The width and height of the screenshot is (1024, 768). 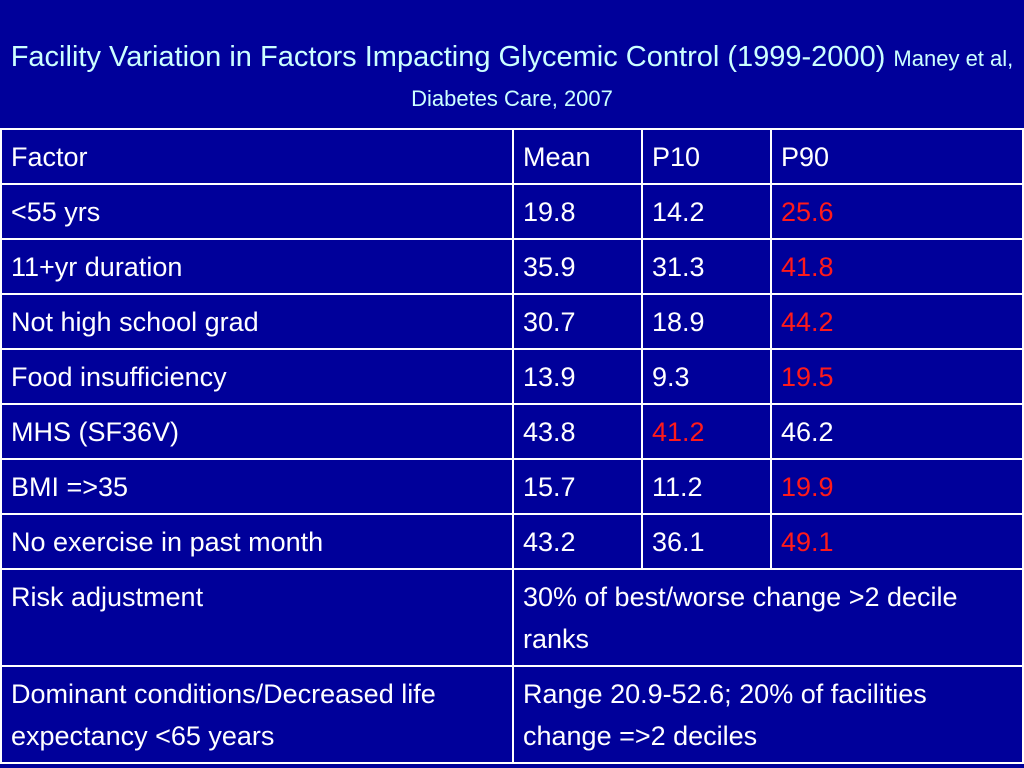 What do you see at coordinates (897, 211) in the screenshot?
I see `p90-cell: 25.6` at bounding box center [897, 211].